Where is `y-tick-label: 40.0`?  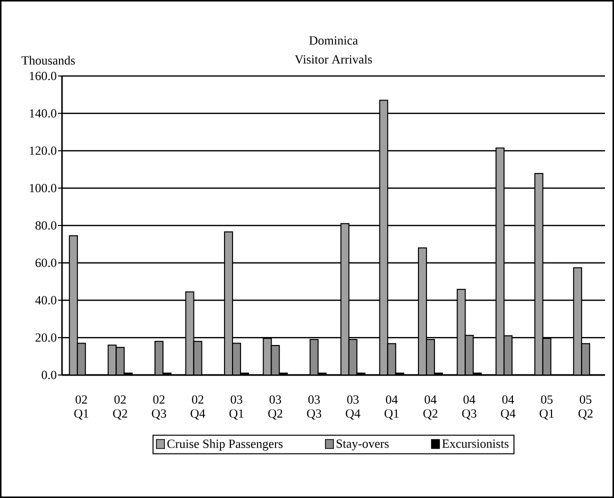 y-tick-label: 40.0 is located at coordinates (45, 300).